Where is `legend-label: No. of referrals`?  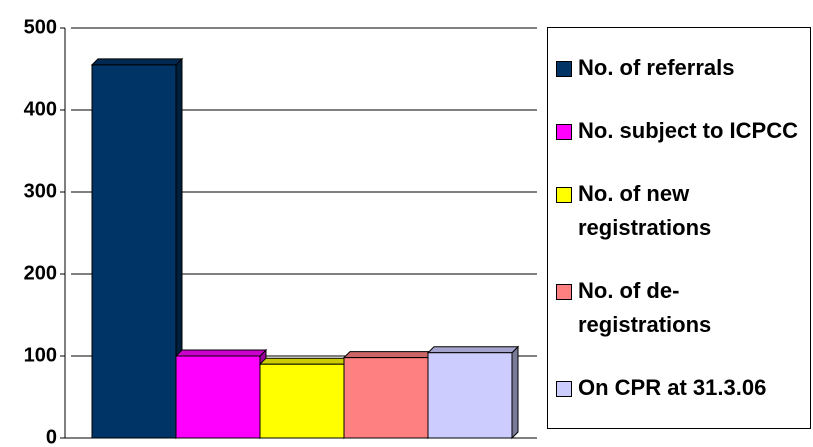
legend-label: No. of referrals is located at coordinates (656, 67).